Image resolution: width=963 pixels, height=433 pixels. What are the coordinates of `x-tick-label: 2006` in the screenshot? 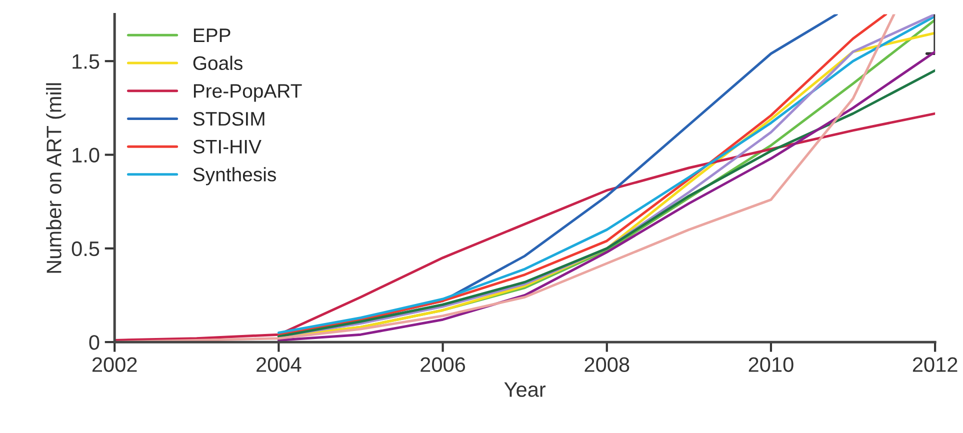 It's located at (443, 364).